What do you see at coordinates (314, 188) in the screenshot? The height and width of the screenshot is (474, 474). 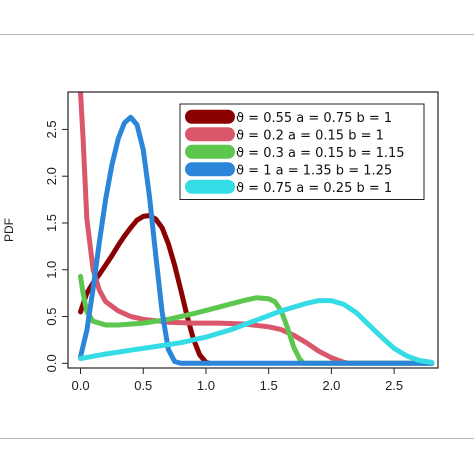 I see `legend-entry-5: ϑ = 0.75 a = 0.25 b = 1` at bounding box center [314, 188].